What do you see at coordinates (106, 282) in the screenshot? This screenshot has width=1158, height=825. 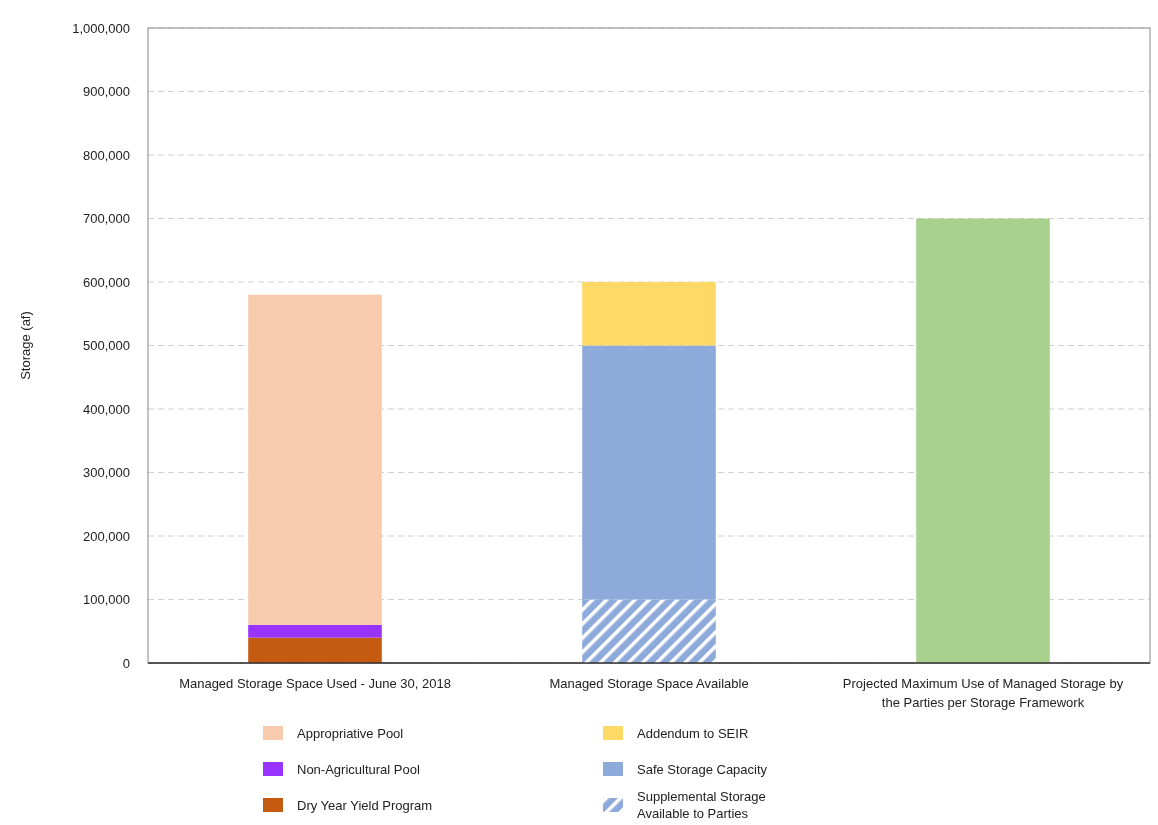 I see `y-tick-label: 600,000` at bounding box center [106, 282].